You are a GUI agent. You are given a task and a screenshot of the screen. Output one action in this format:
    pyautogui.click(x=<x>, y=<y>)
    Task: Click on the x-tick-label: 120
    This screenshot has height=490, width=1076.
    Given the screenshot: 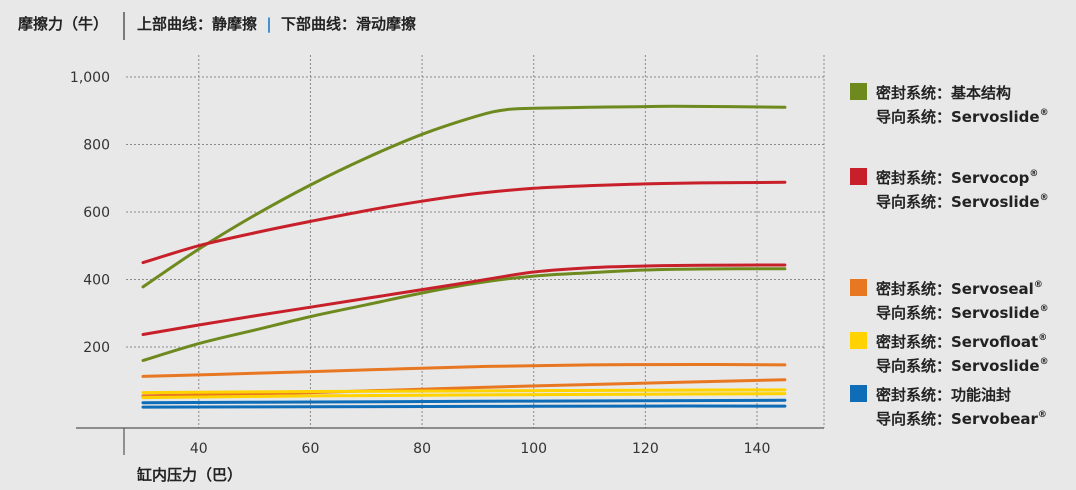 What is the action you would take?
    pyautogui.click(x=645, y=449)
    